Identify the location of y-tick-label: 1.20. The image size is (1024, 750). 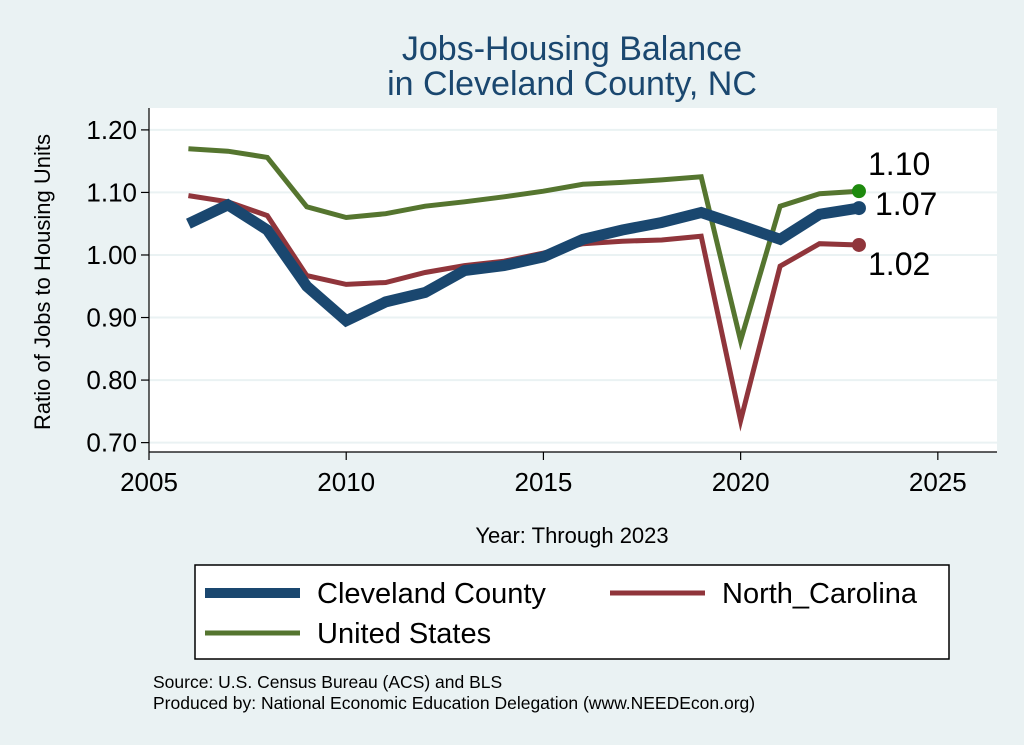
(111, 130).